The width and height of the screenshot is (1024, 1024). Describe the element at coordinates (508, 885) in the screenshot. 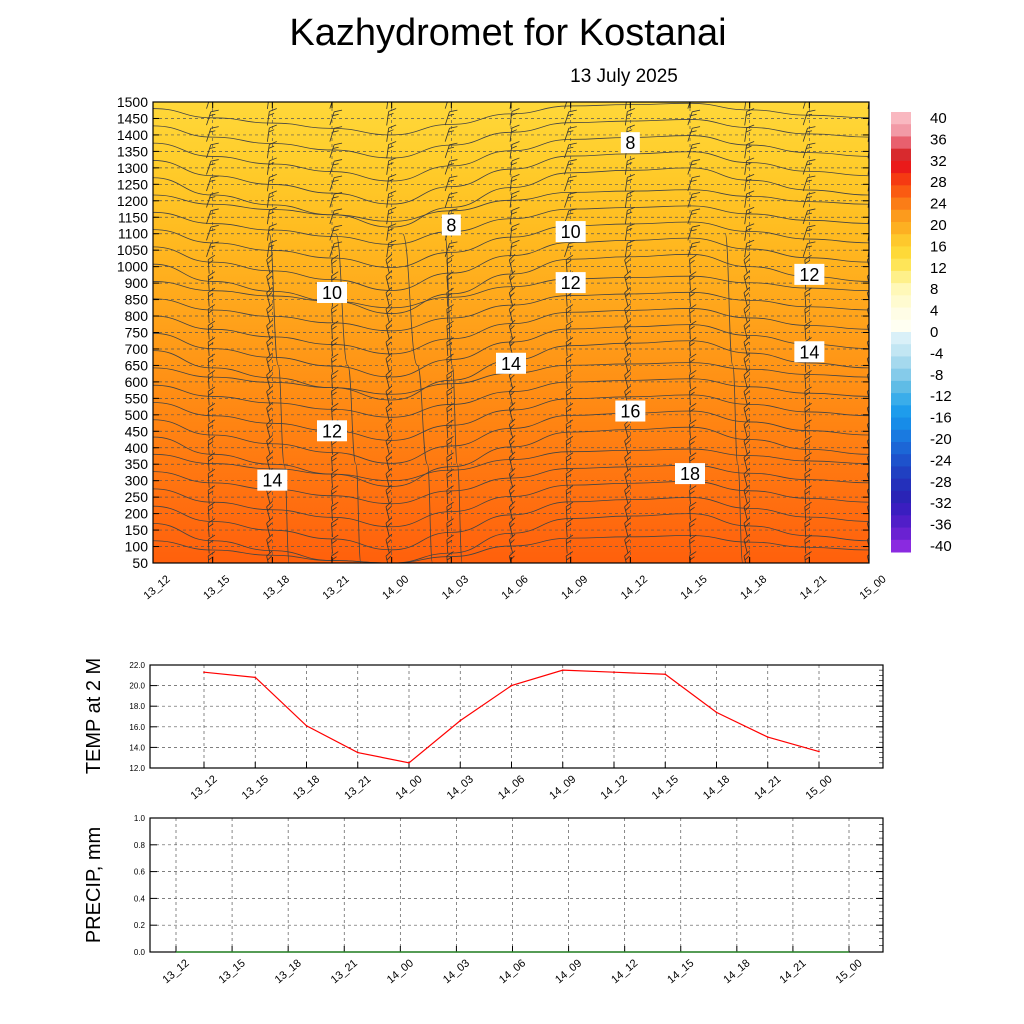

I see `precip-y-axis: 0.0 0.2 0.4 0.6 0.8 1.0` at that location.